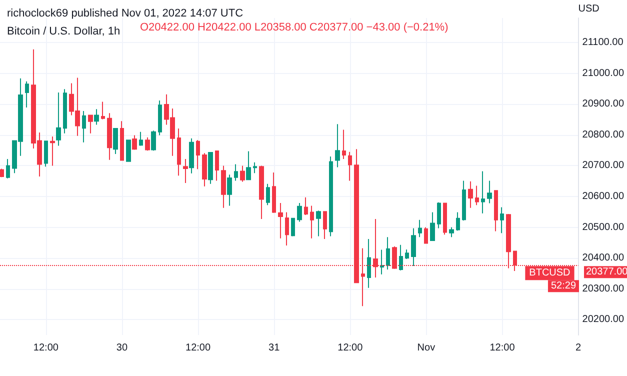  What do you see at coordinates (603, 104) in the screenshot?
I see `y-tick-label: 20900.00` at bounding box center [603, 104].